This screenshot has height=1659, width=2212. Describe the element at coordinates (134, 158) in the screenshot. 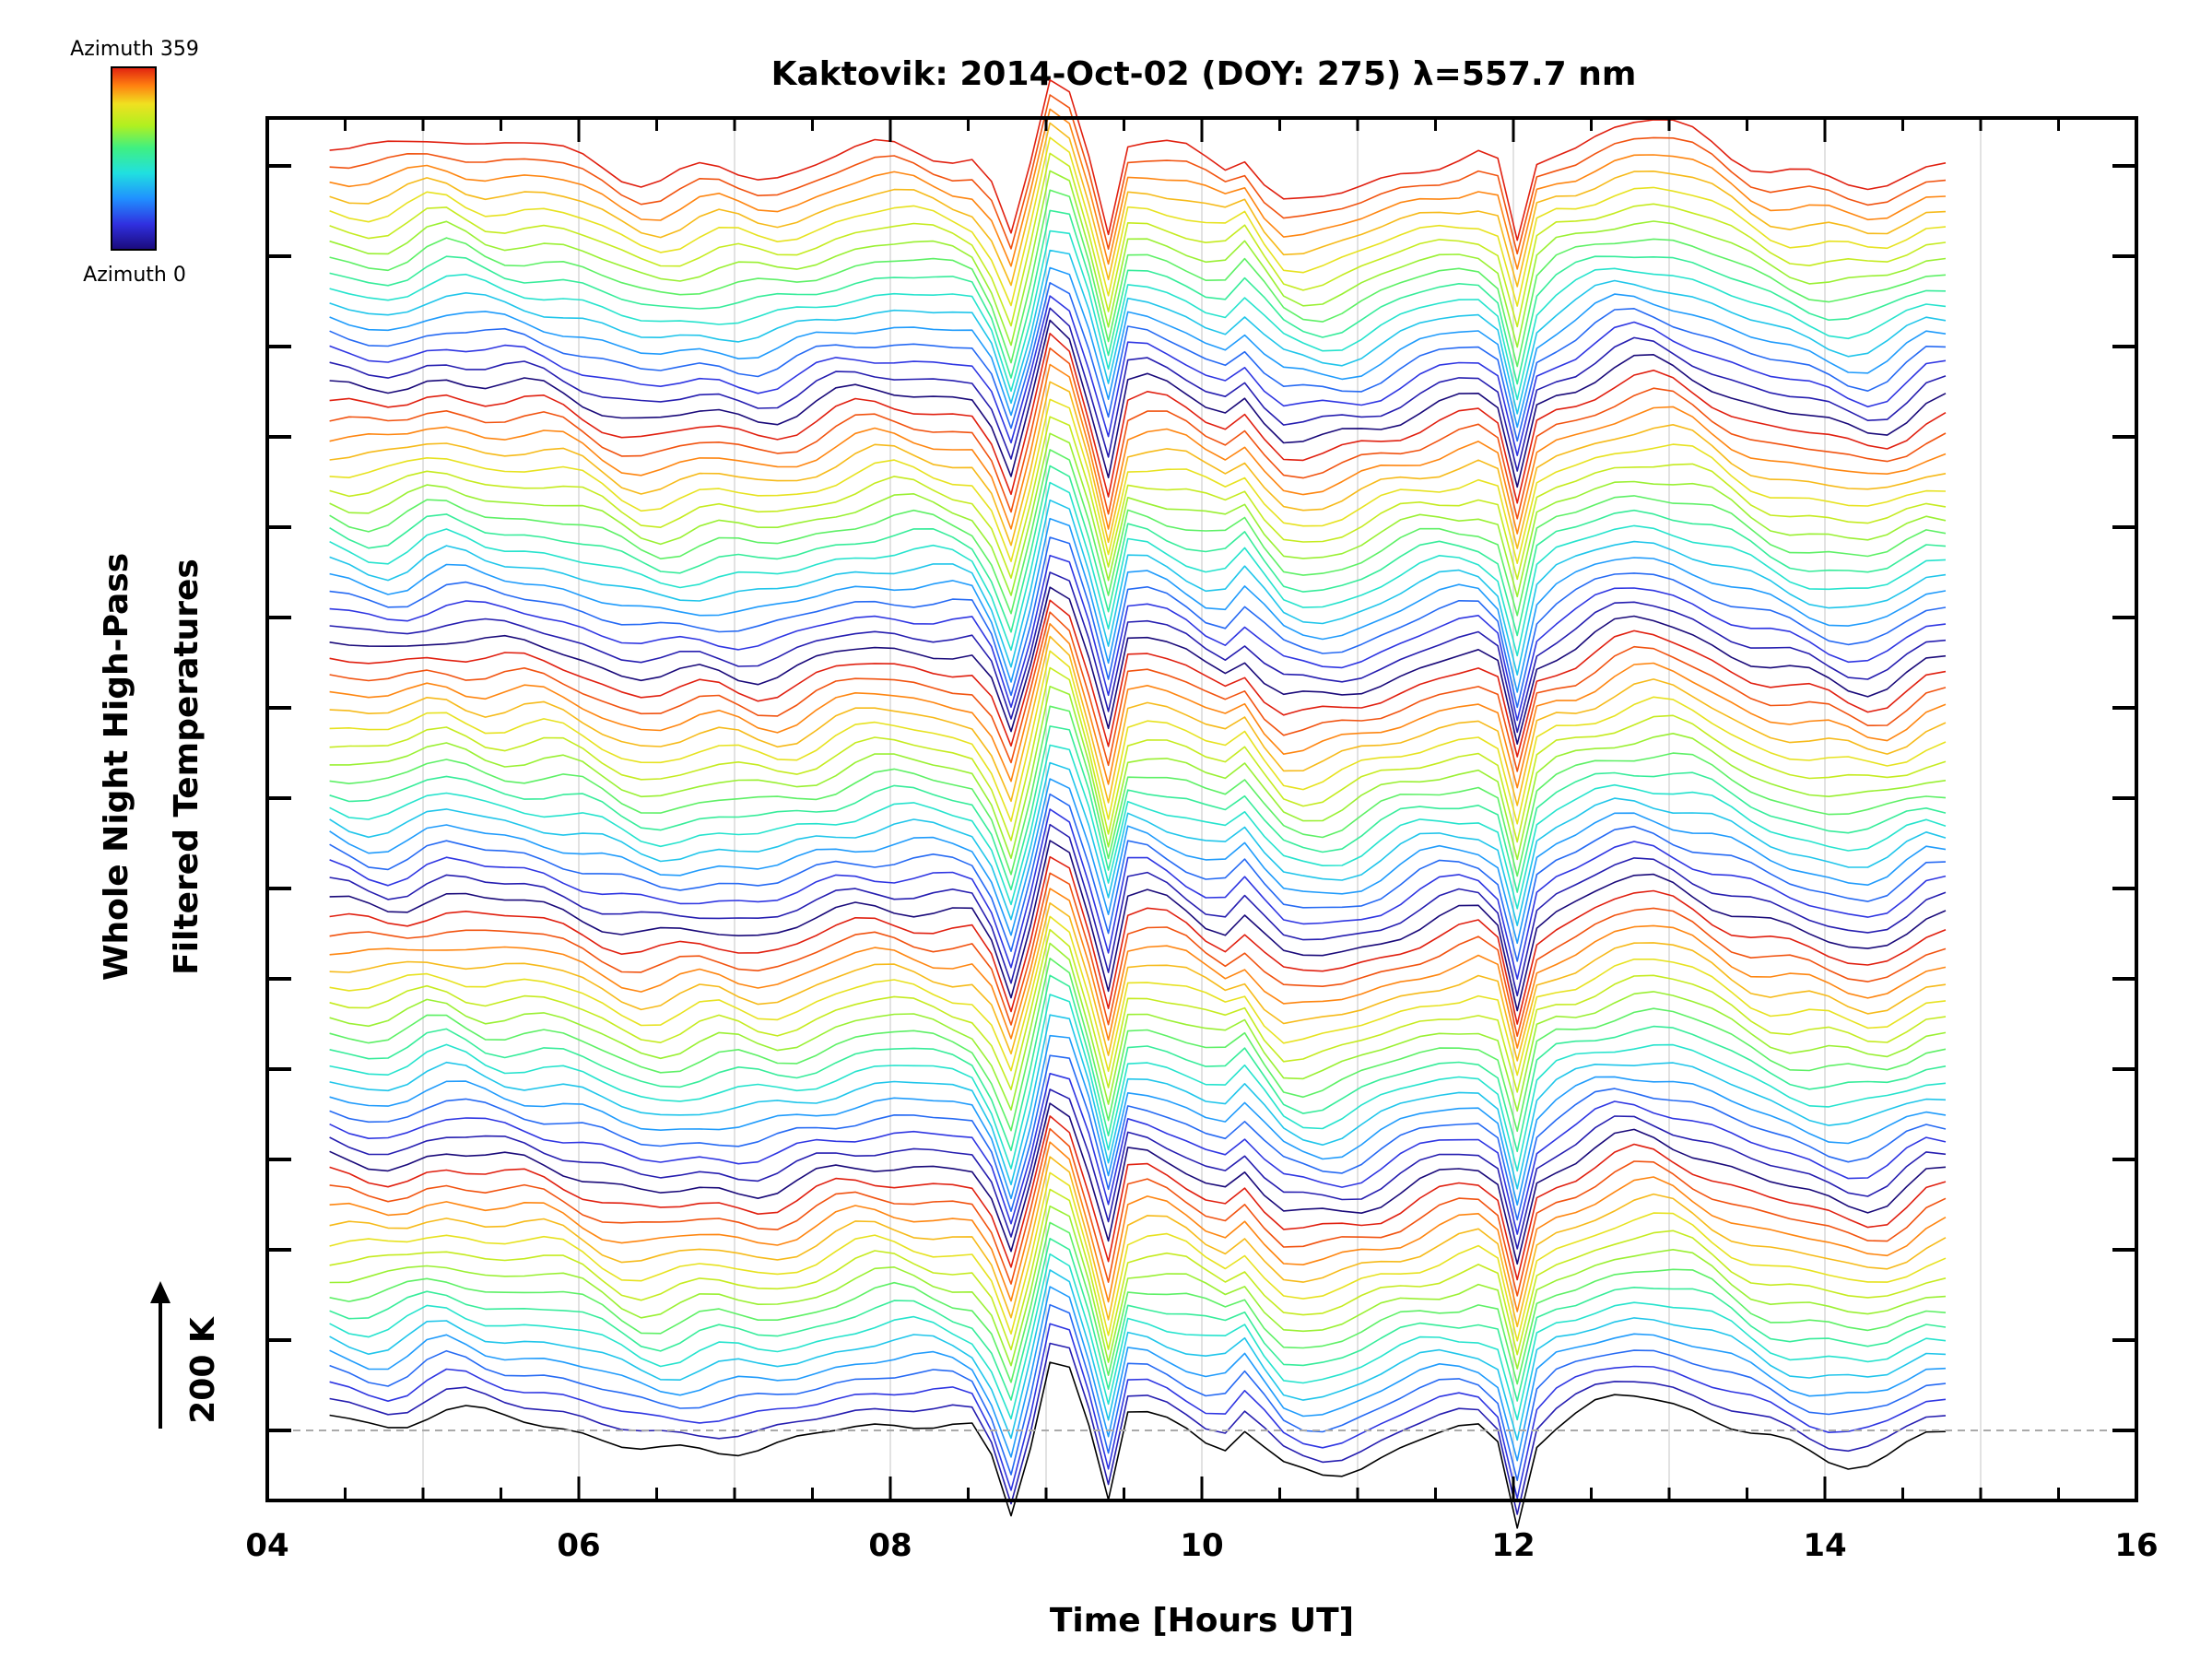

I see `colorbar` at that location.